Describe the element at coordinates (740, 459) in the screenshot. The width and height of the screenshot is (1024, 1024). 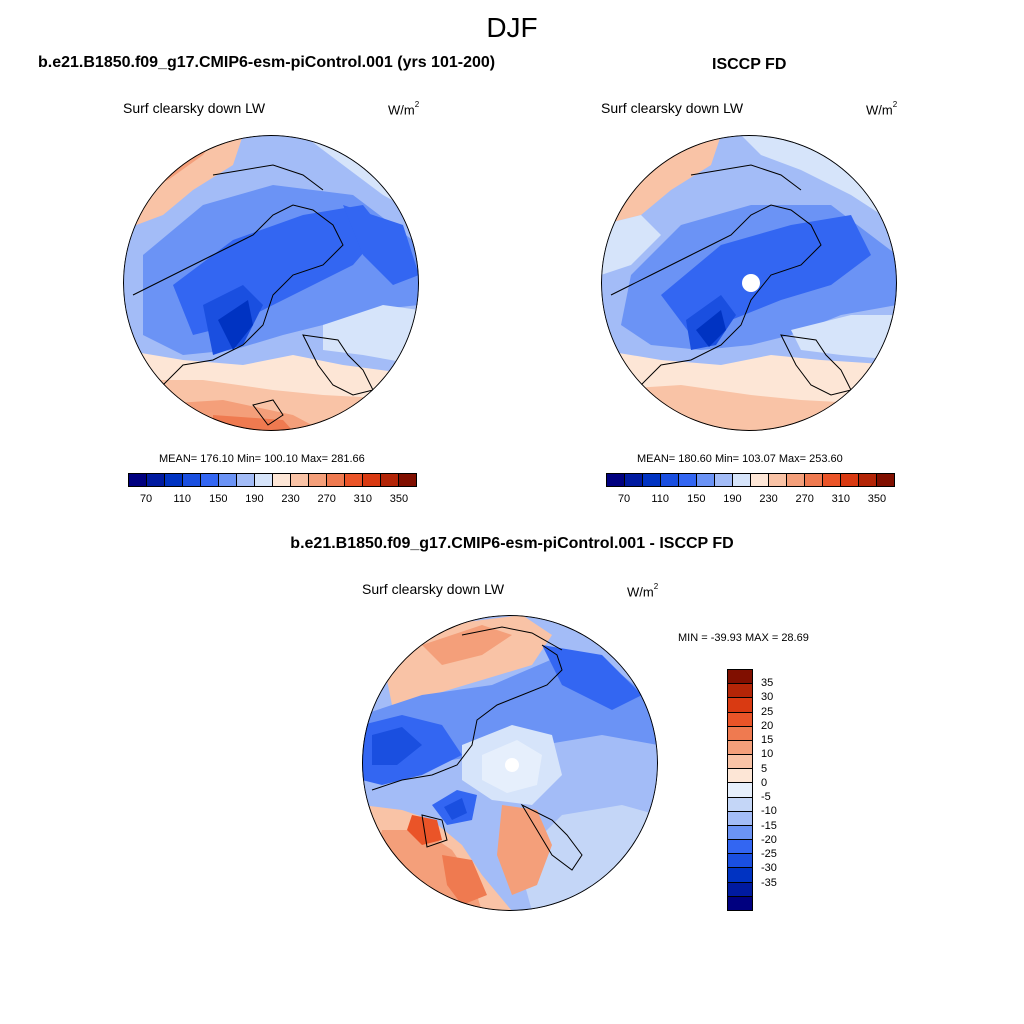
I see `obs-stats: MEAN= 180.60 Min= 103.07 Max= 253.60` at that location.